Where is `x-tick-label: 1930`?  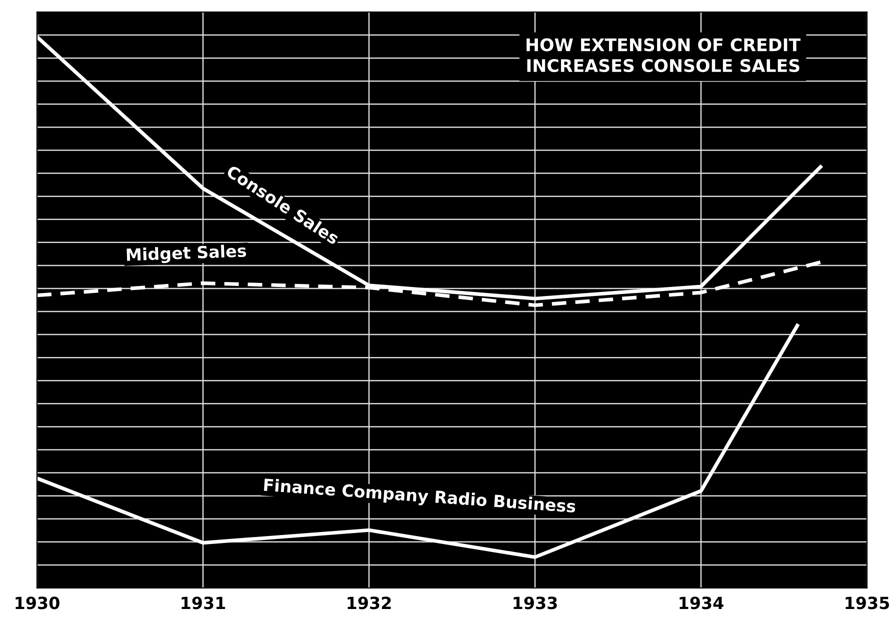
x-tick-label: 1930 is located at coordinates (38, 603).